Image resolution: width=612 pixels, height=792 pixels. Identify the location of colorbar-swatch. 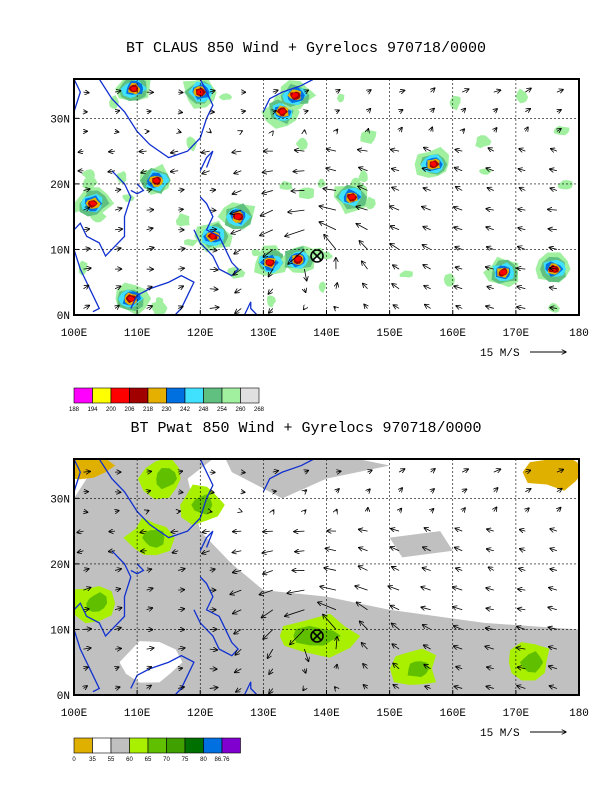
(139, 745).